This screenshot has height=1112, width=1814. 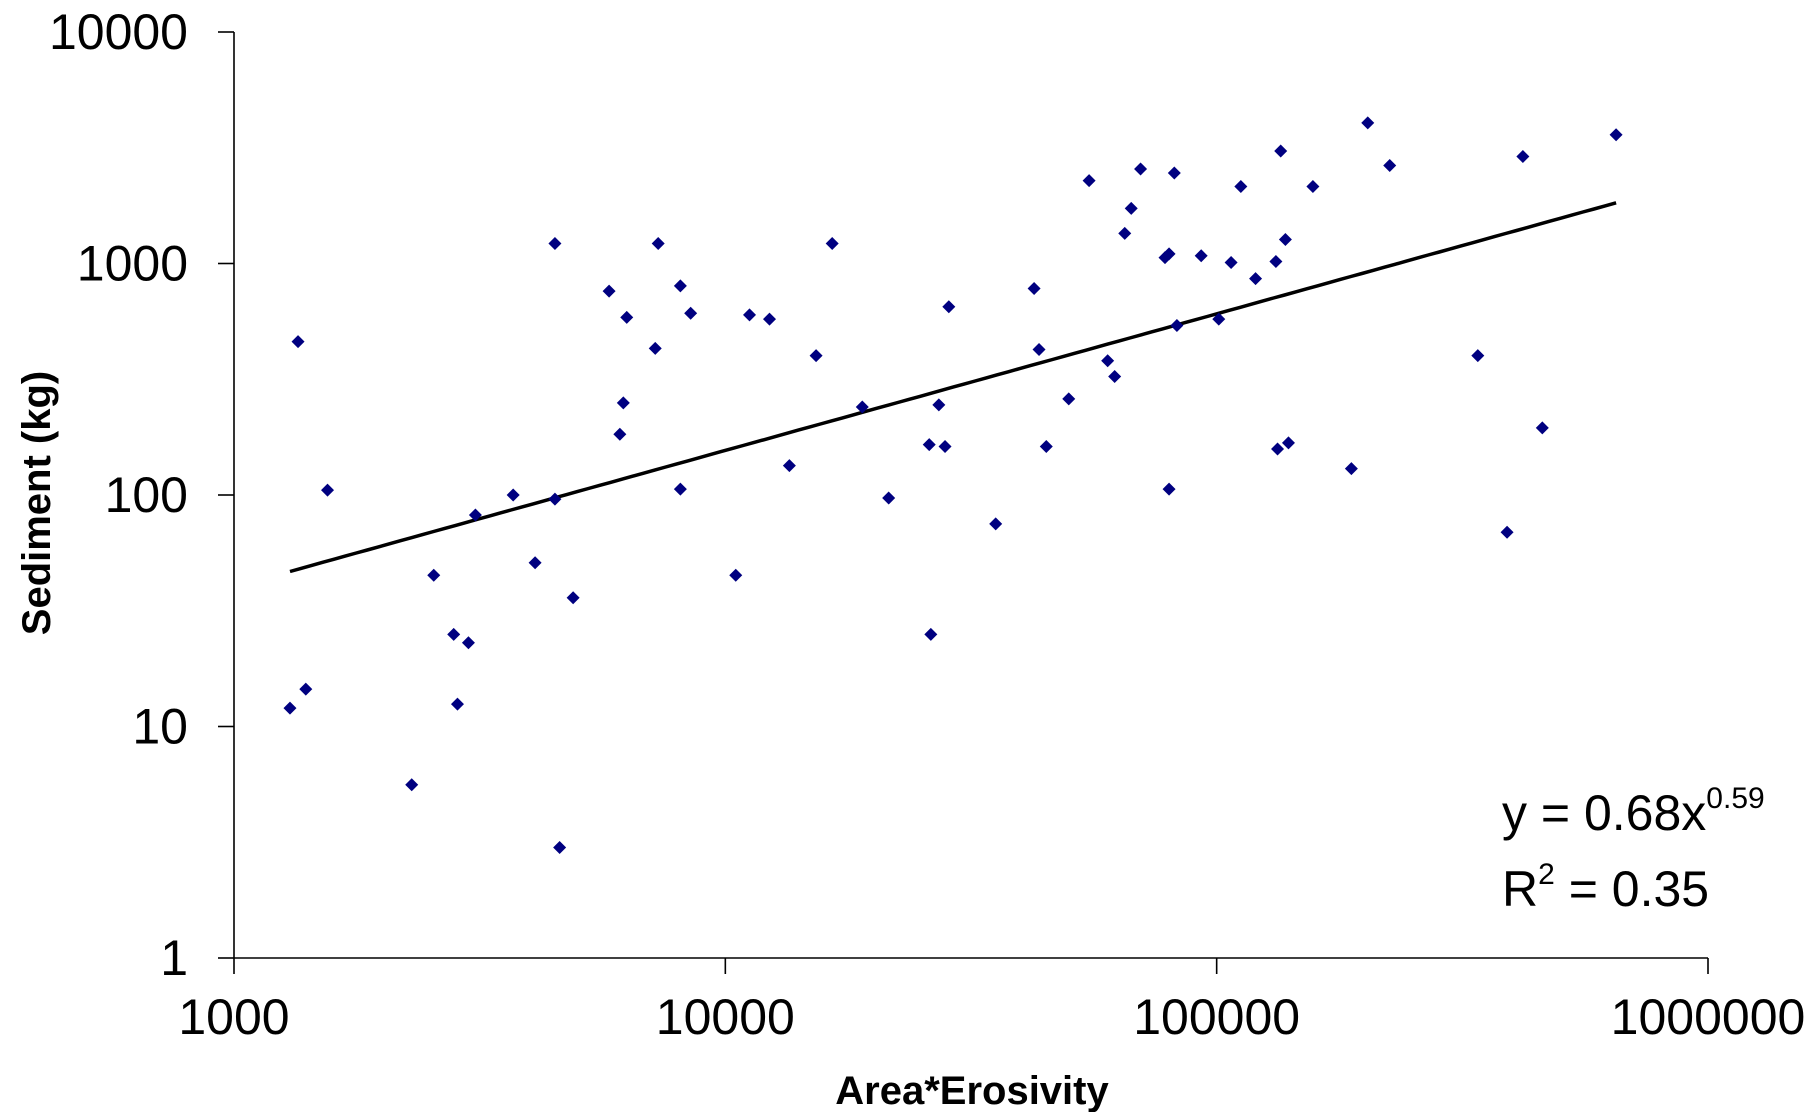 I want to click on y-axis-ticks: 1 10 100 1000 10000, so click(x=141, y=495).